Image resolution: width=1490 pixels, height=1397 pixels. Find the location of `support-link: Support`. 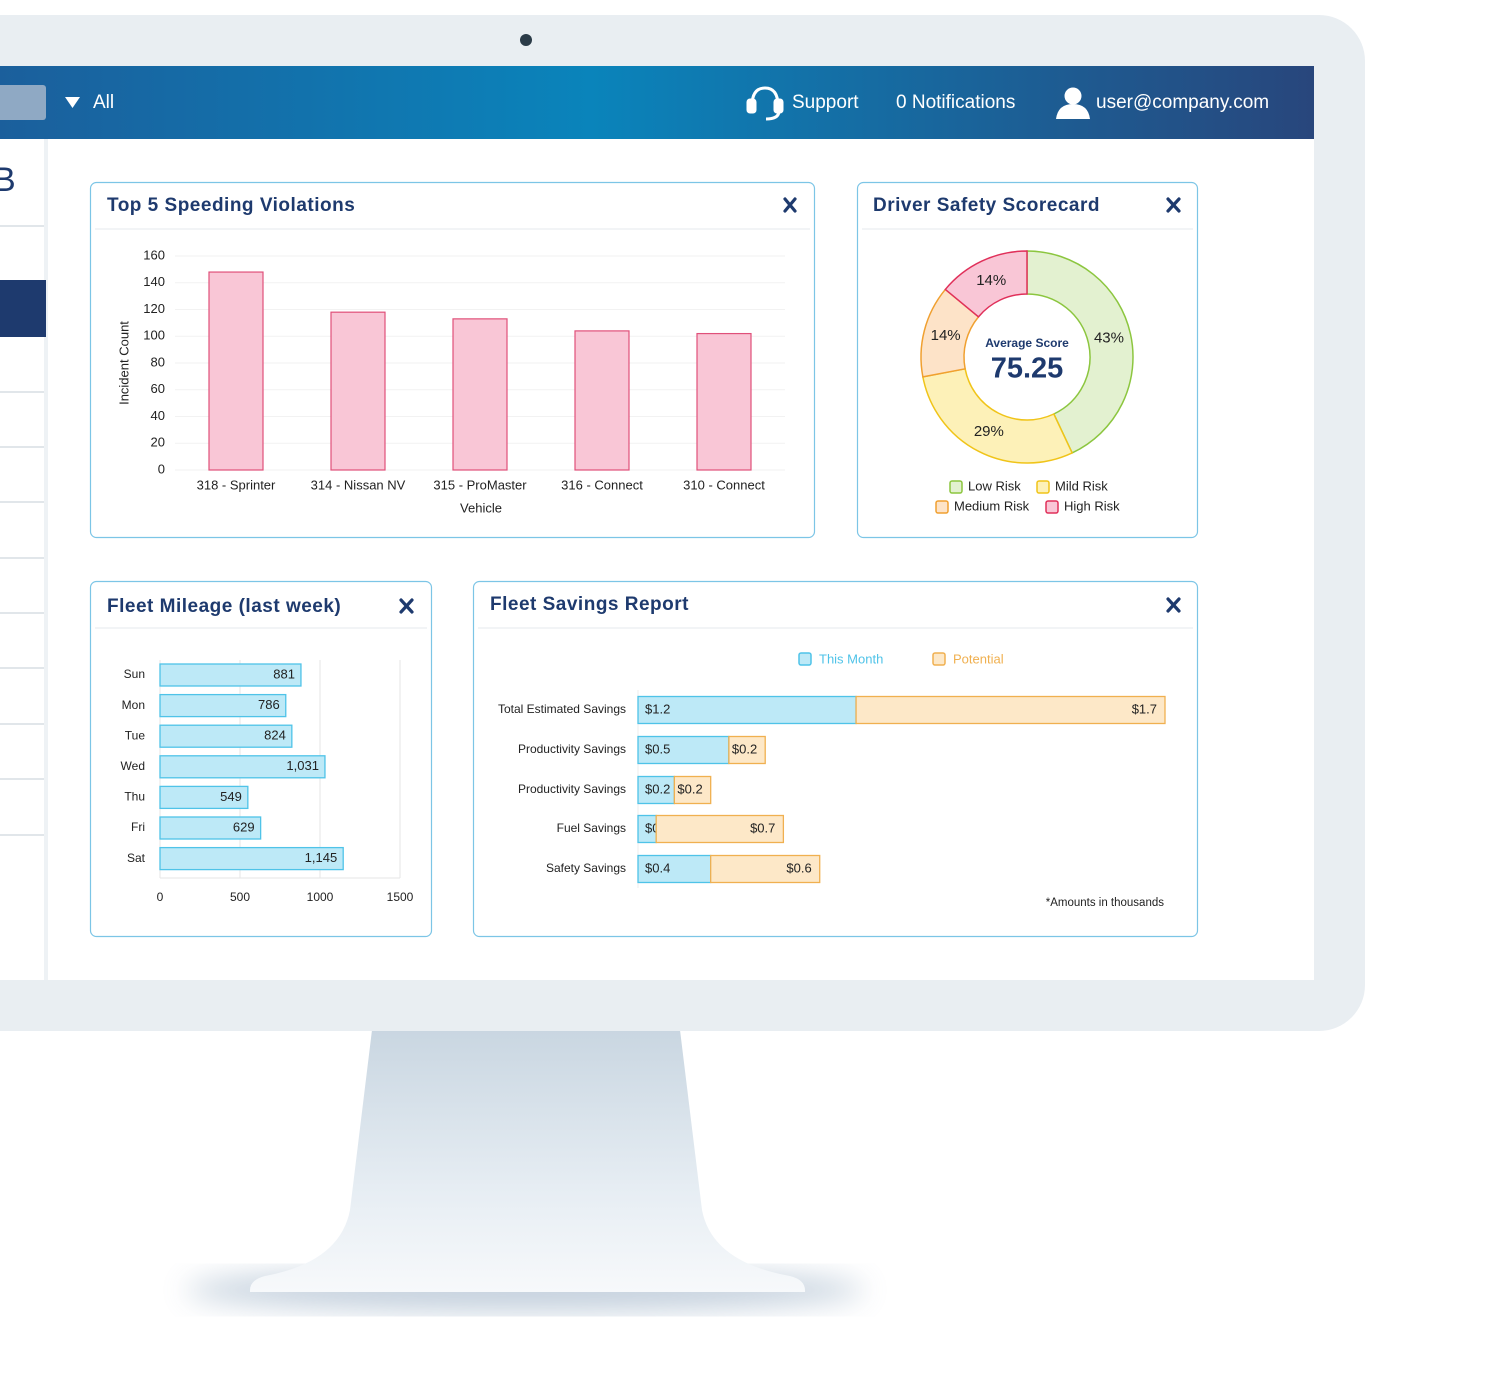

support-link: Support is located at coordinates (825, 102).